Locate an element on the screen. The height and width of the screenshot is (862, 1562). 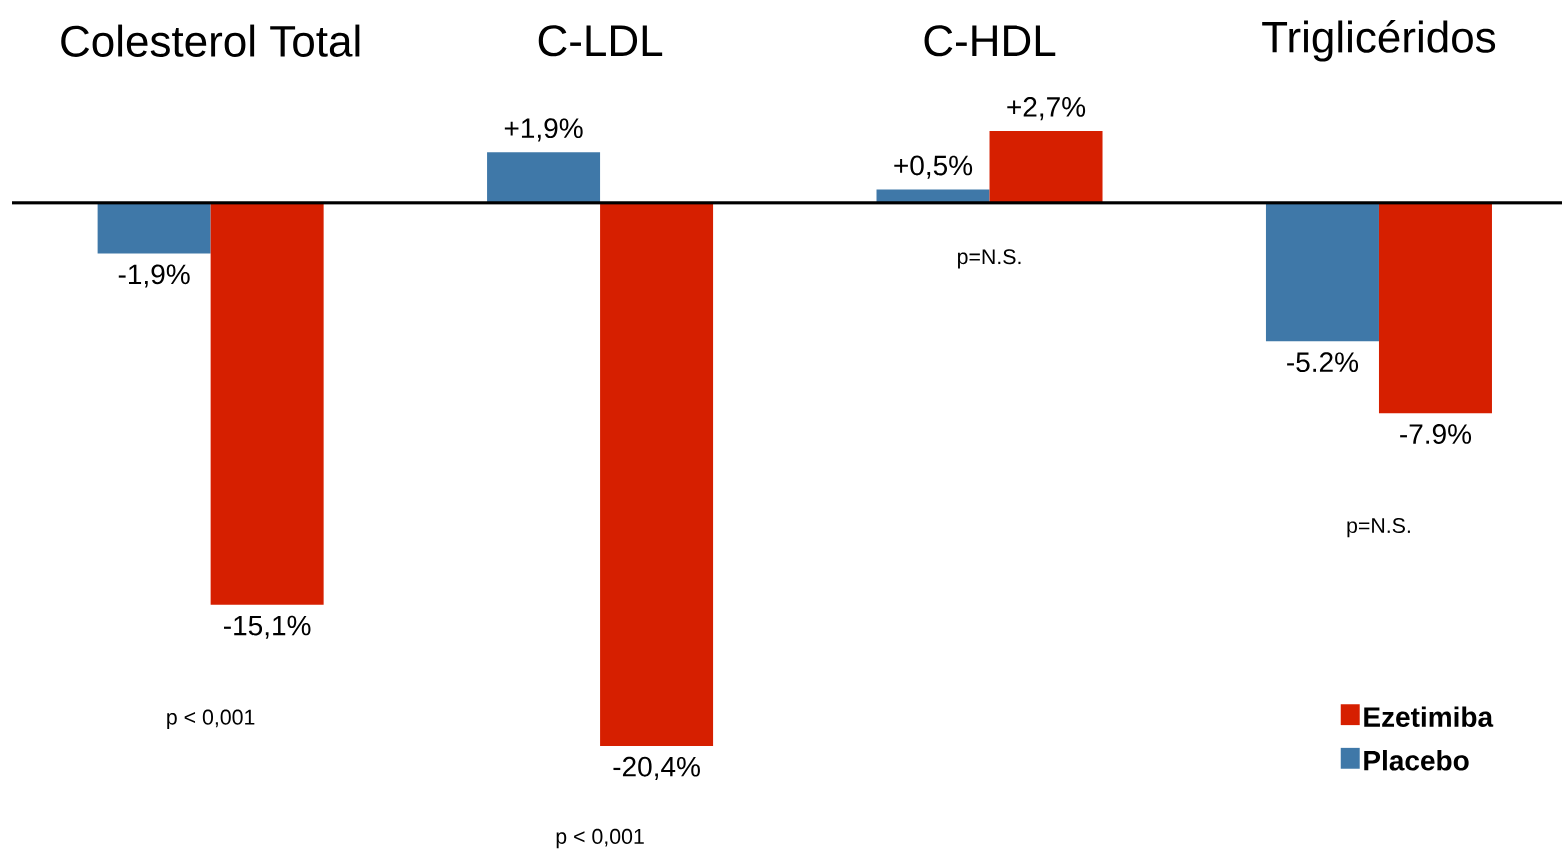
x-tick-label: Triglicéridos is located at coordinates (1379, 40).